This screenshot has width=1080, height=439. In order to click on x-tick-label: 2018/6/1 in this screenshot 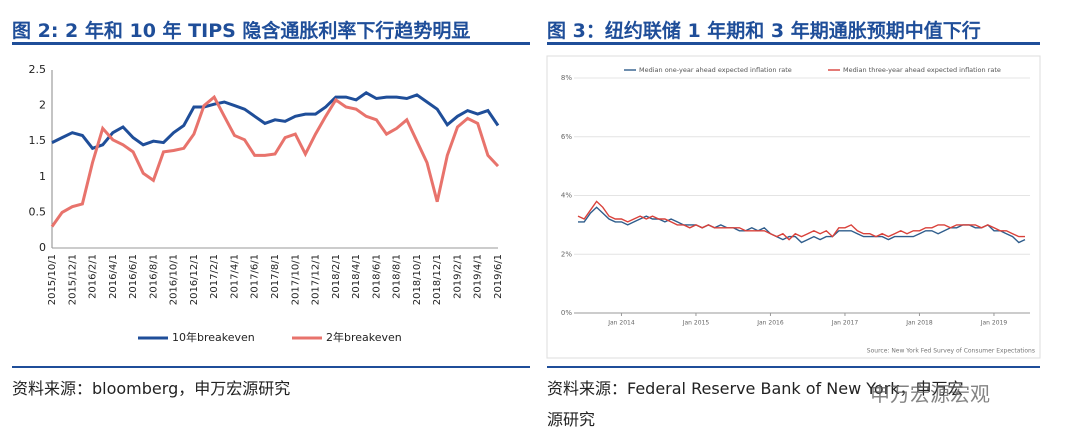, I will do `click(376, 276)`.